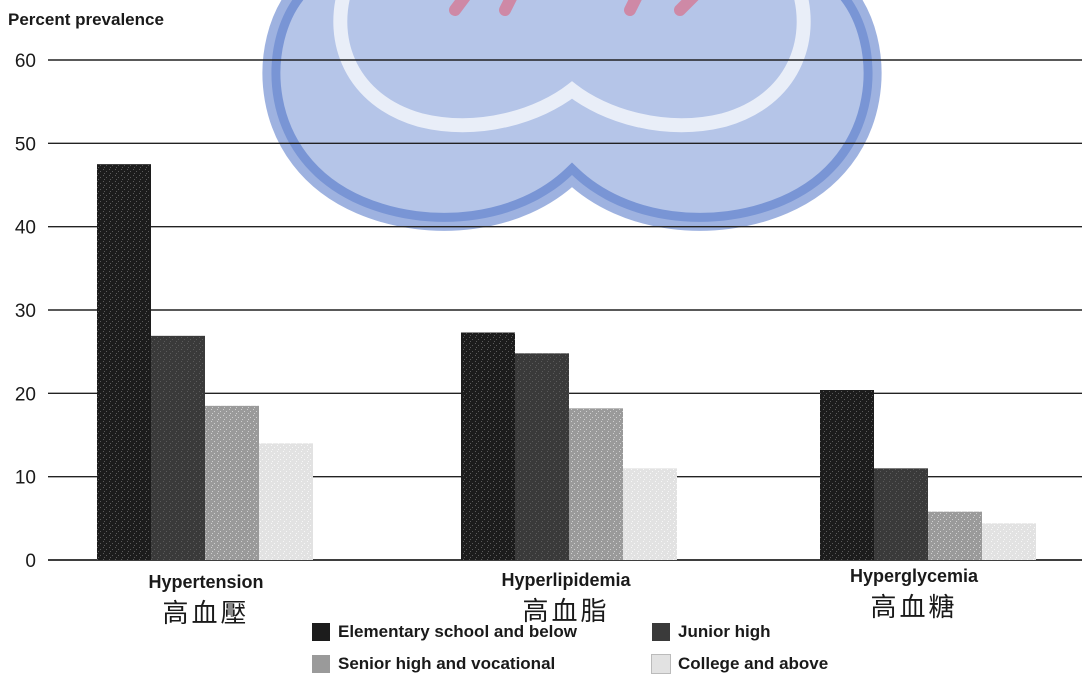 The image size is (1084, 675). Describe the element at coordinates (914, 608) in the screenshot. I see `x-category-label-zh: 高血糖` at that location.